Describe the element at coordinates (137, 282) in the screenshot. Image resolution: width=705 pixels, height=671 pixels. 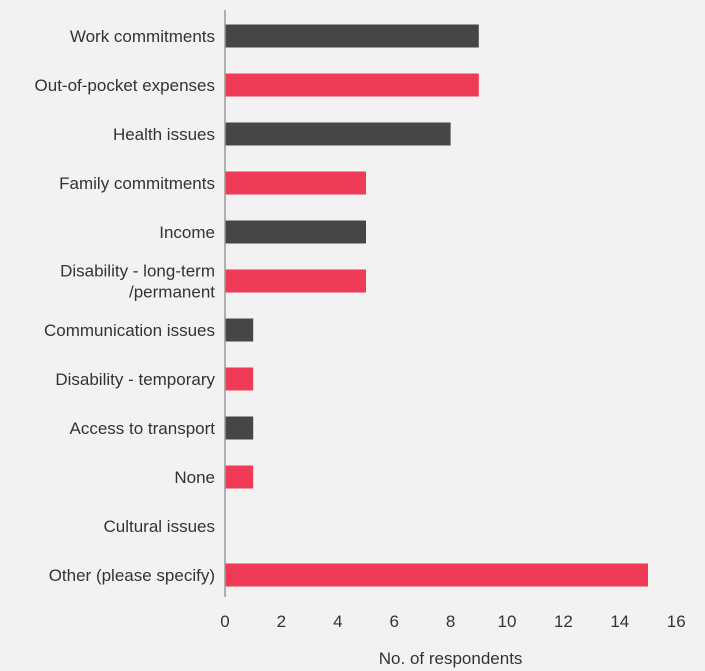
I see `category-label-5: Disability - long-term/permanent` at that location.